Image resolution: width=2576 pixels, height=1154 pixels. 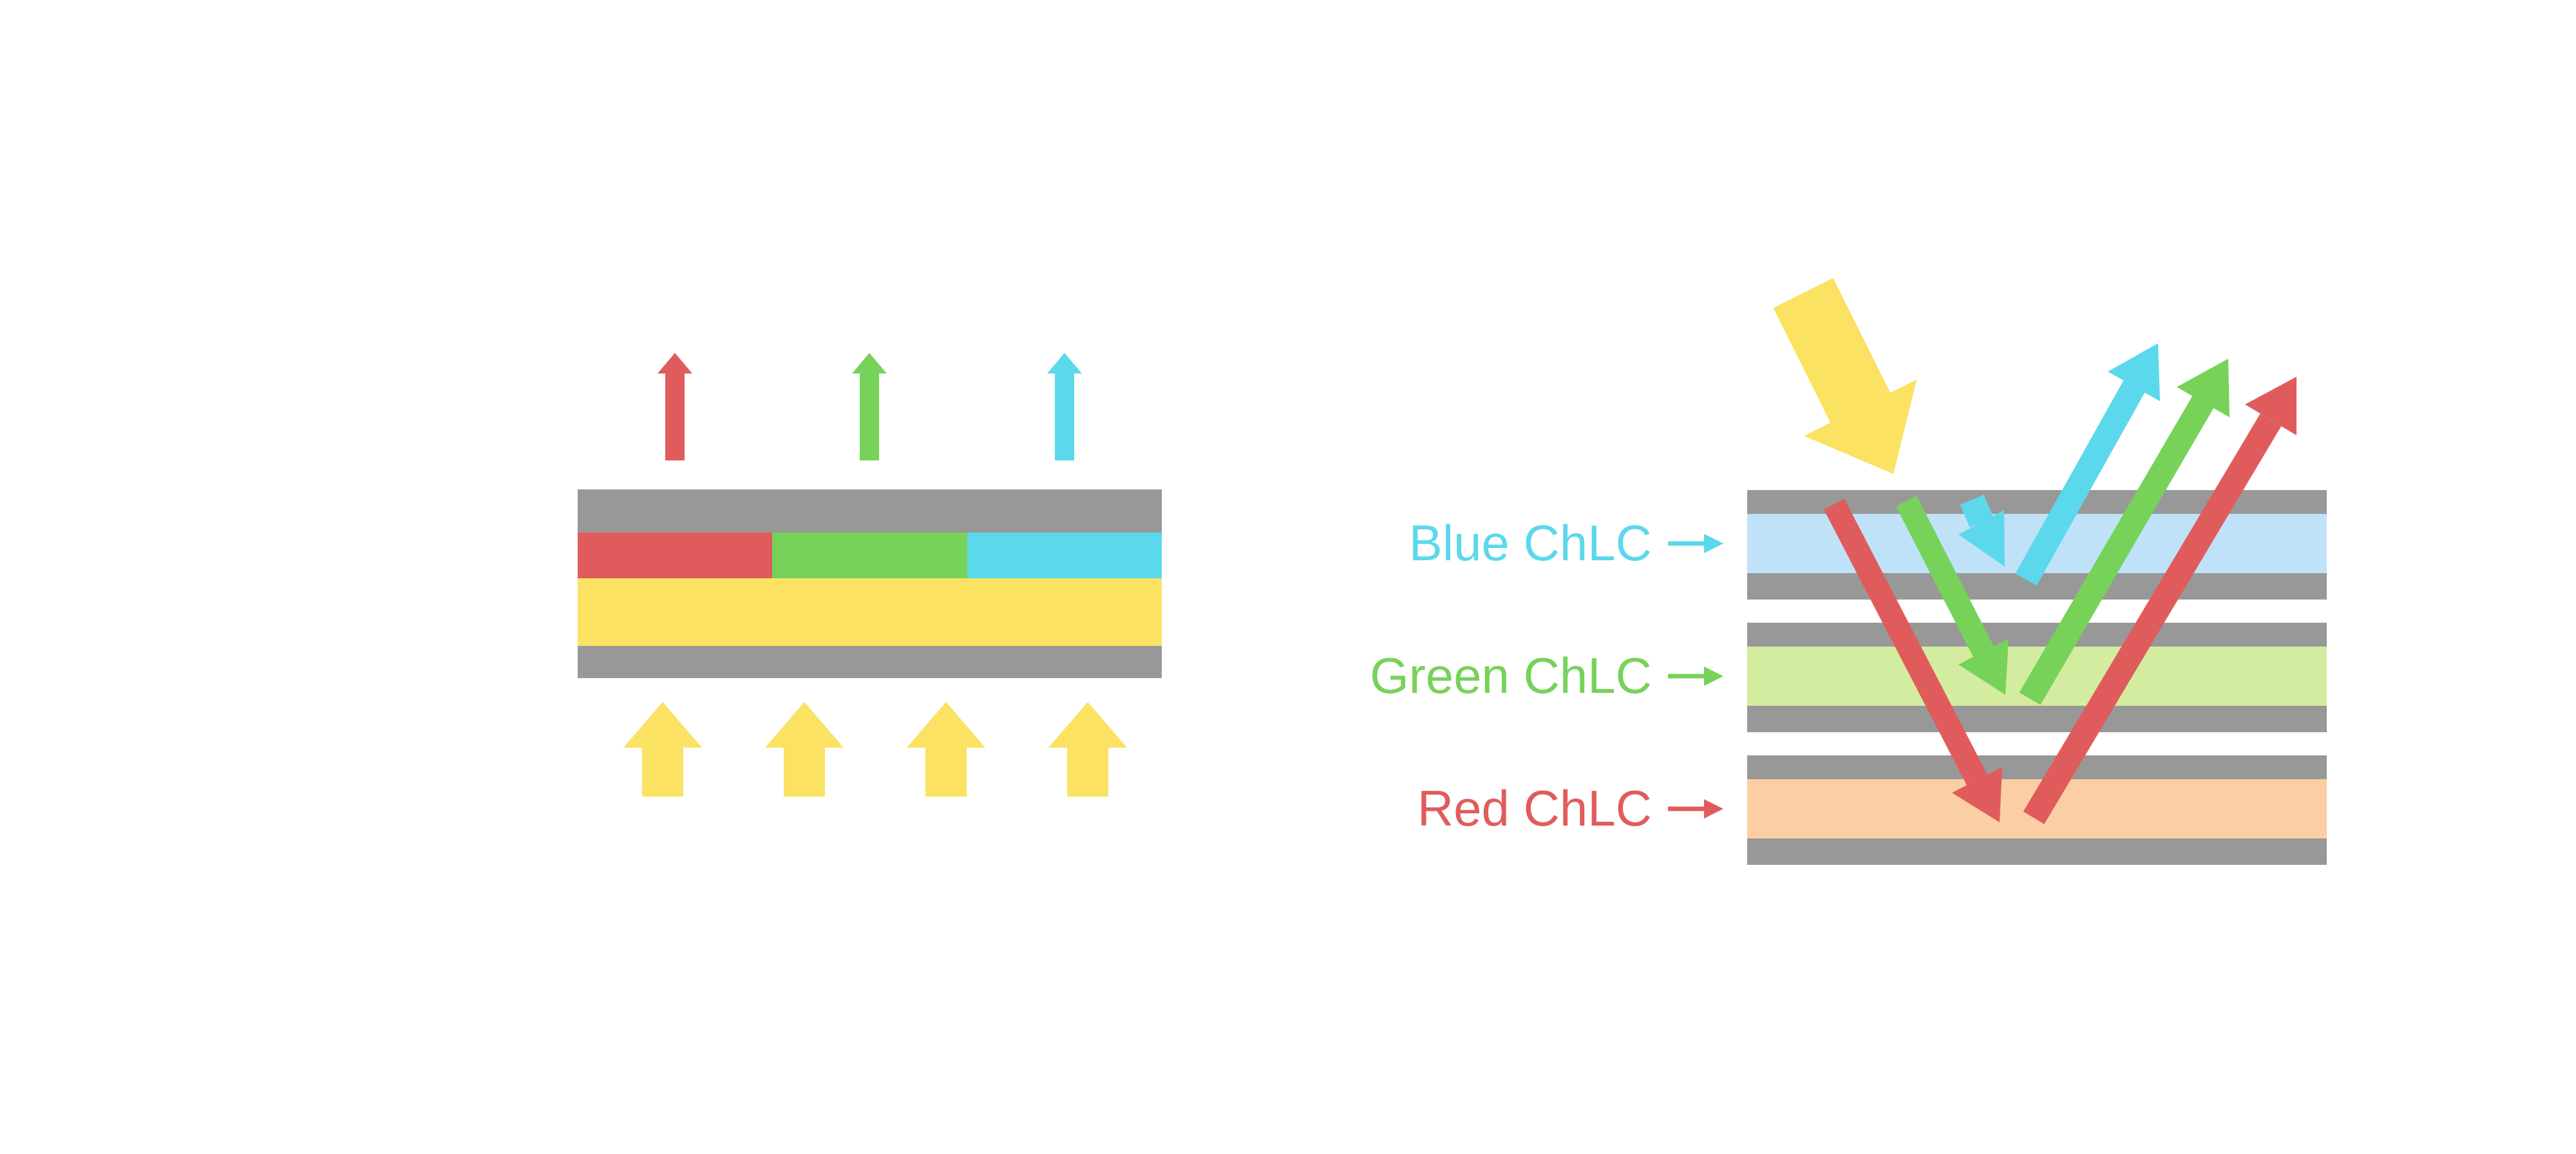 I want to click on green-cell-top-substrate, so click(x=2037, y=635).